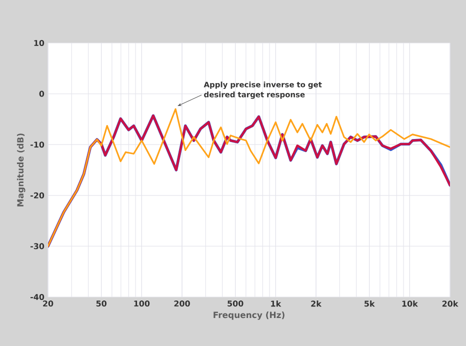 The image size is (466, 346). What do you see at coordinates (21, 170) in the screenshot?
I see `y-axis-title: Magnitude (dB)` at bounding box center [21, 170].